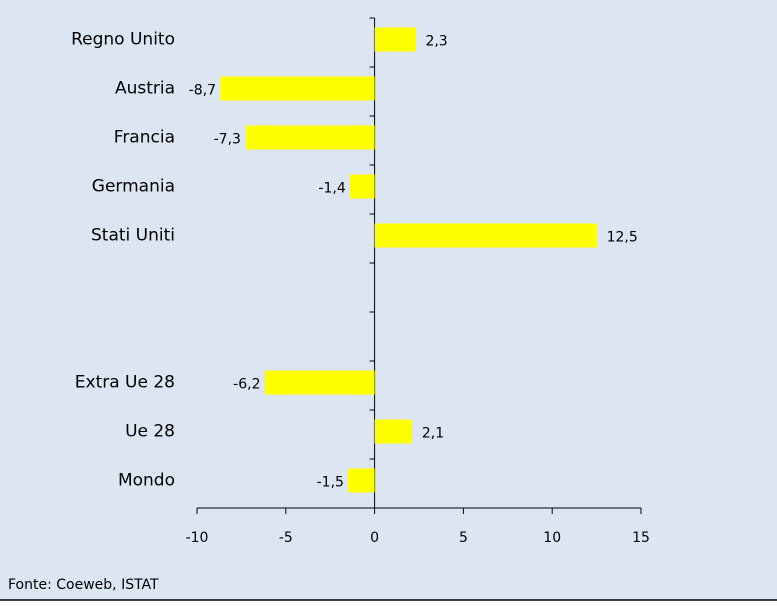 The image size is (777, 607). What do you see at coordinates (144, 138) in the screenshot?
I see `y-tick-label: Francia` at bounding box center [144, 138].